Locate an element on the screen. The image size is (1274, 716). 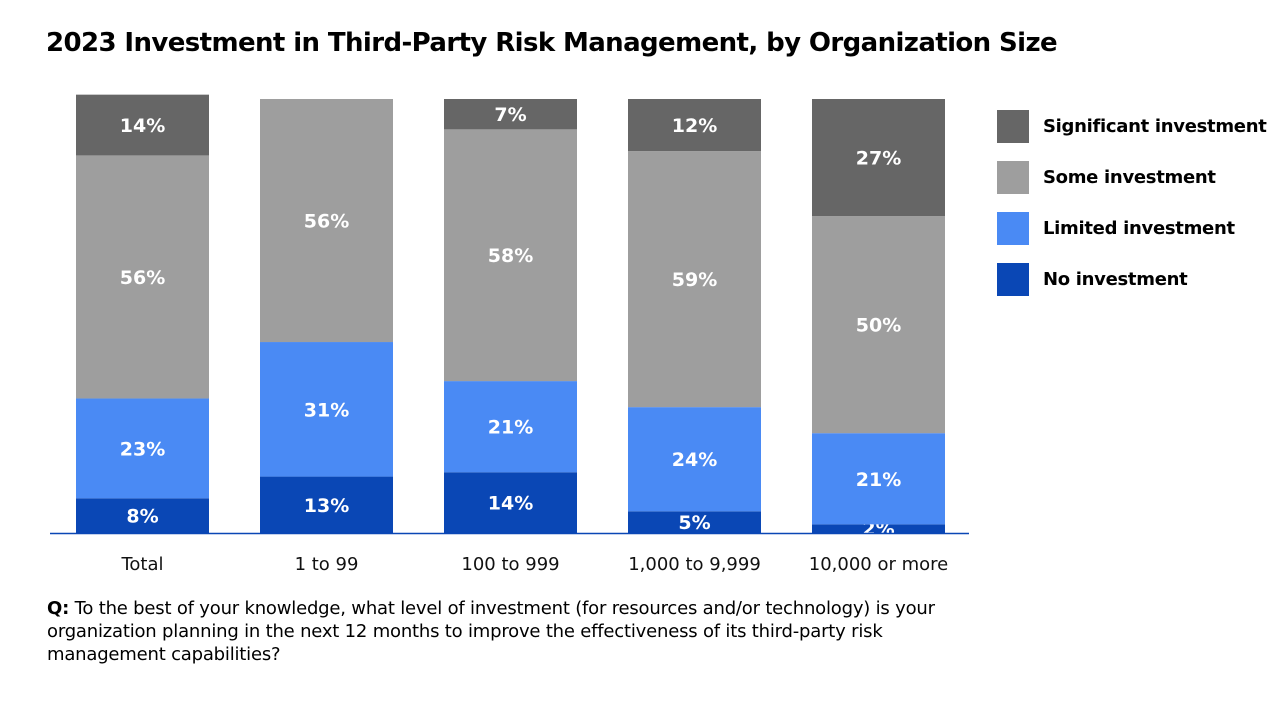
data-label-limited-investment-total: 23% is located at coordinates (142, 449).